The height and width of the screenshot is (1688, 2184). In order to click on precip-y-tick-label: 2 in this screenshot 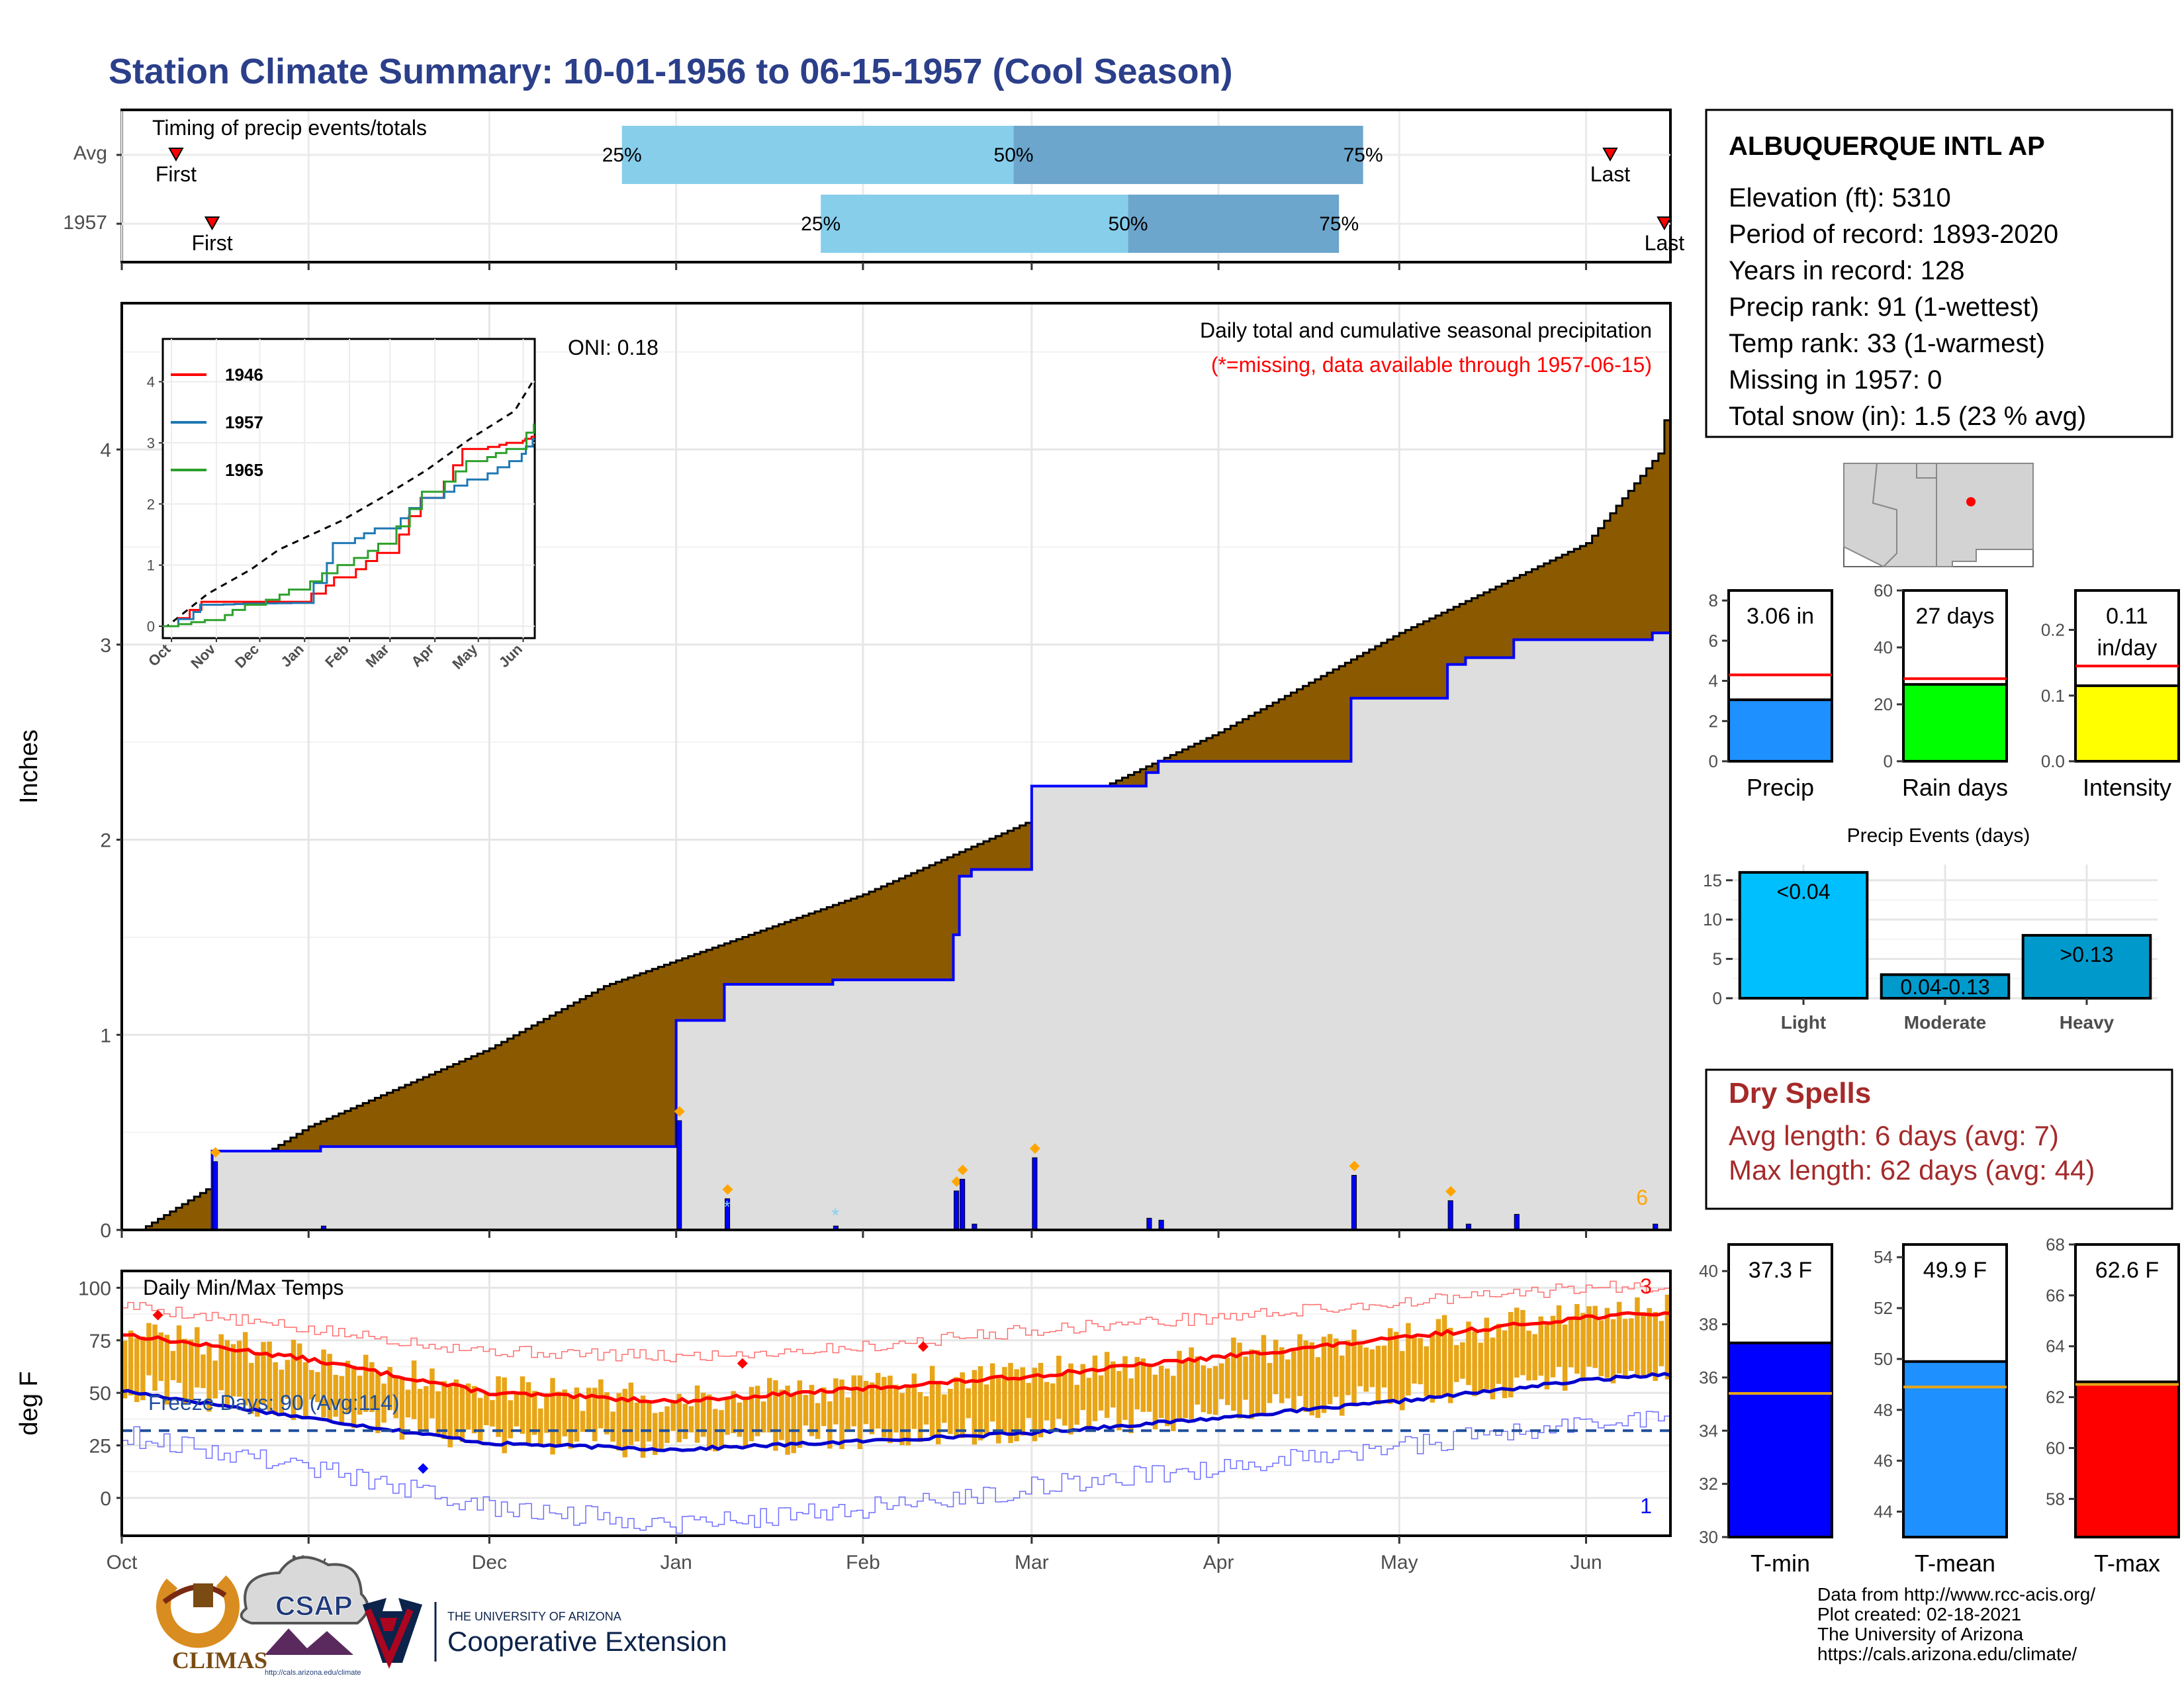, I will do `click(105, 841)`.